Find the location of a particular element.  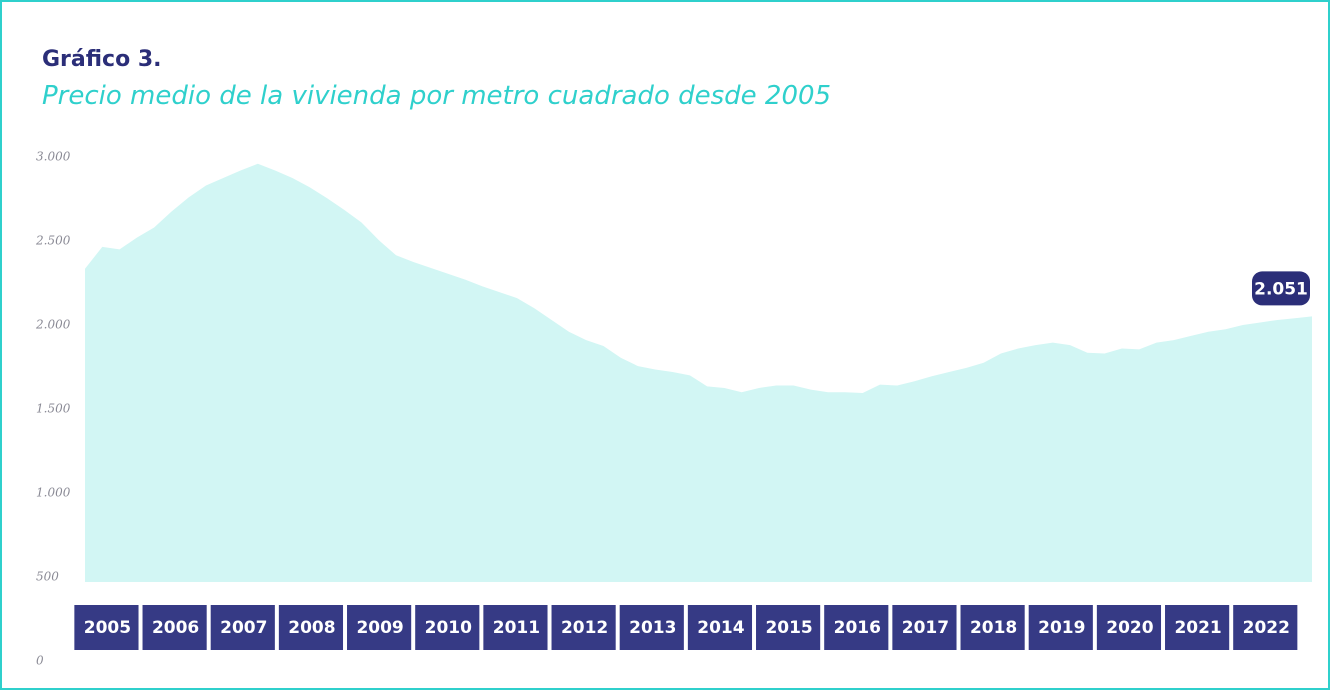

year-box: 2006 is located at coordinates (174, 627).